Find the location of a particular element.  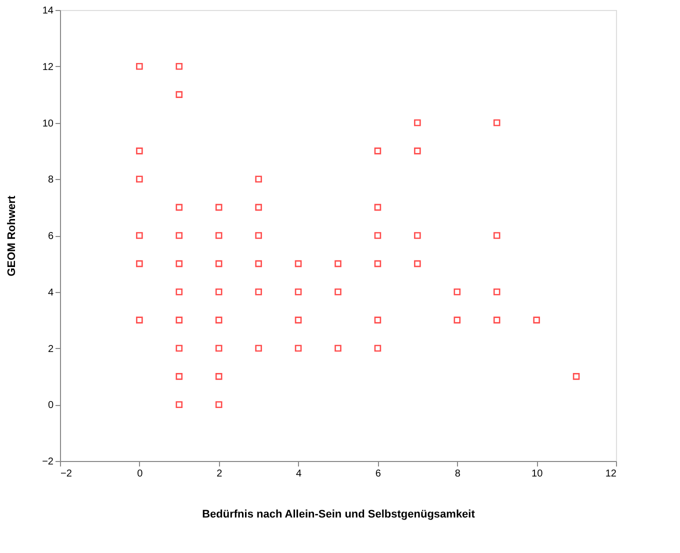

x-tick-label: 6 is located at coordinates (378, 474).